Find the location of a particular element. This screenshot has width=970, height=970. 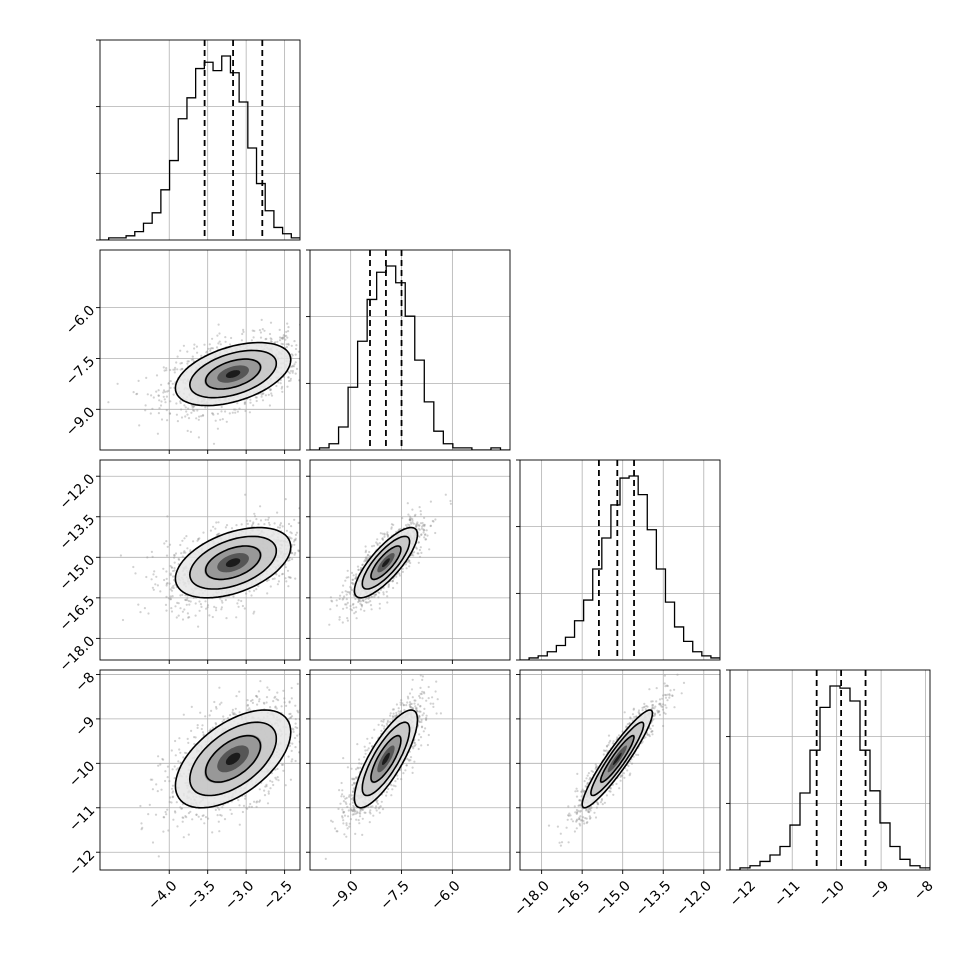

x-tick-label: −10 is located at coordinates (832, 894).